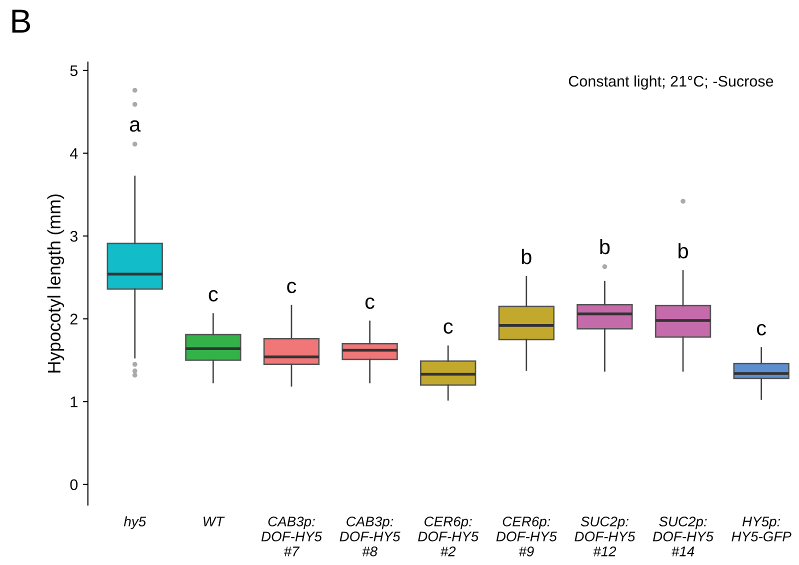 This screenshot has height=565, width=799. What do you see at coordinates (370, 536) in the screenshot?
I see `x-tick-label: CAB3p: DOF-HY5 #8` at bounding box center [370, 536].